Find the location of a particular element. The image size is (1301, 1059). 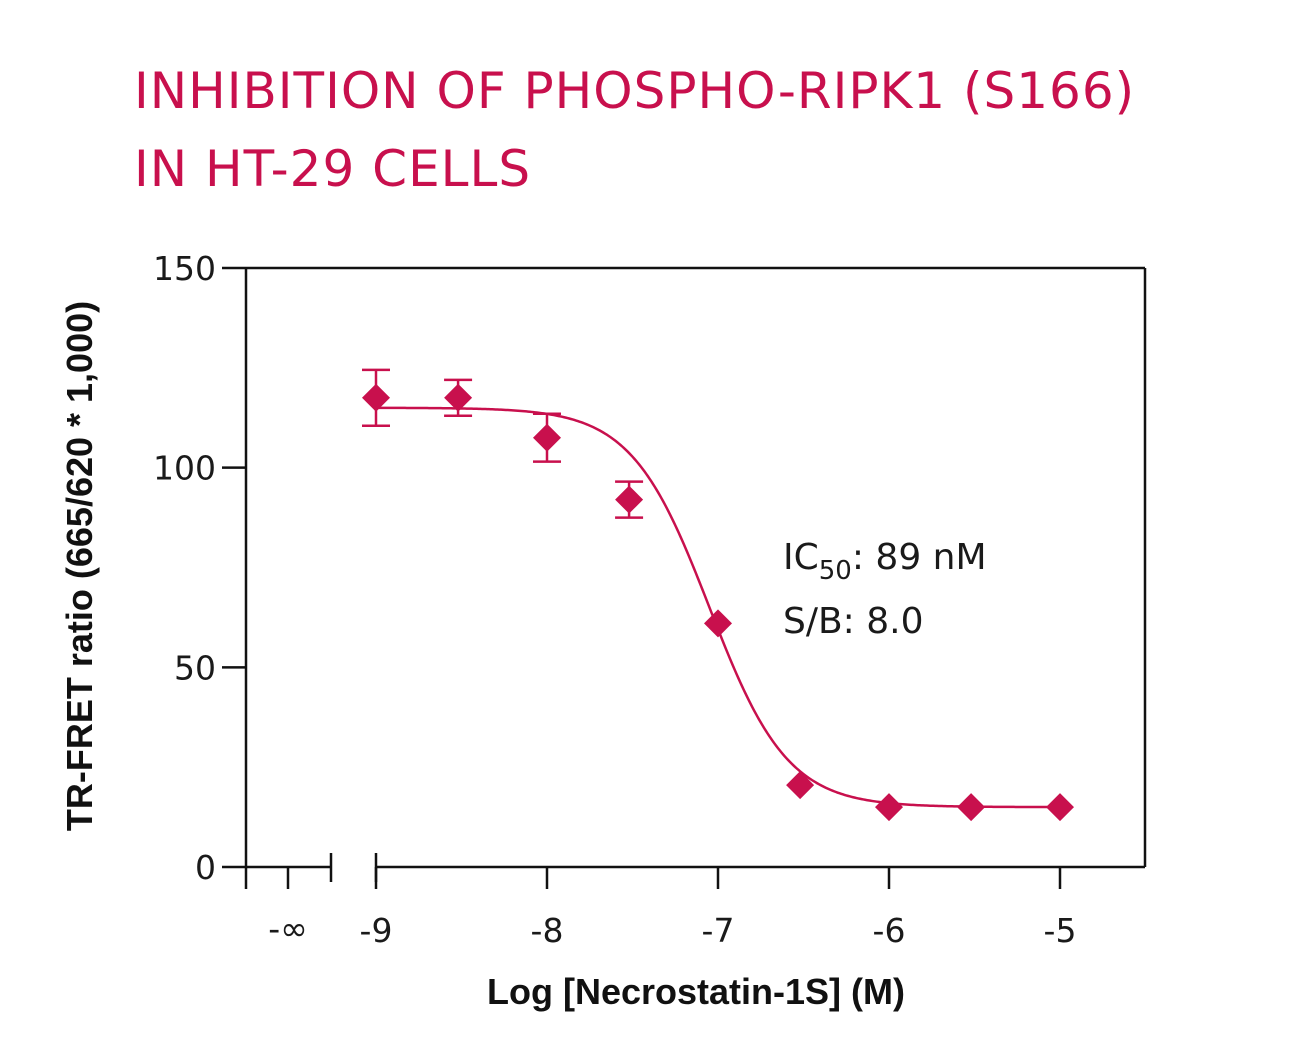

x-axis-ticks: -∞ -9 -8 -7 -6 -5 is located at coordinates (660, 908).